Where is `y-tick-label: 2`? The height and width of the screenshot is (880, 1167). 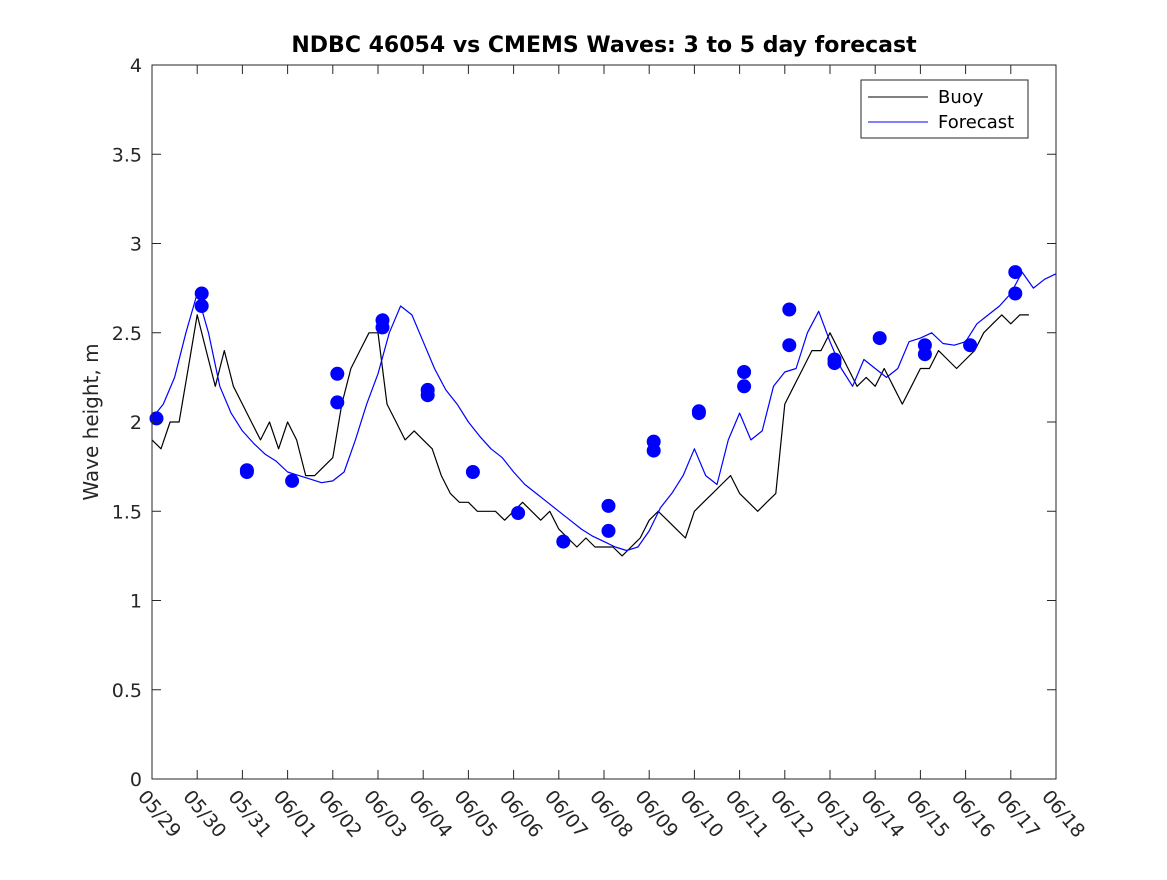 y-tick-label: 2 is located at coordinates (136, 423).